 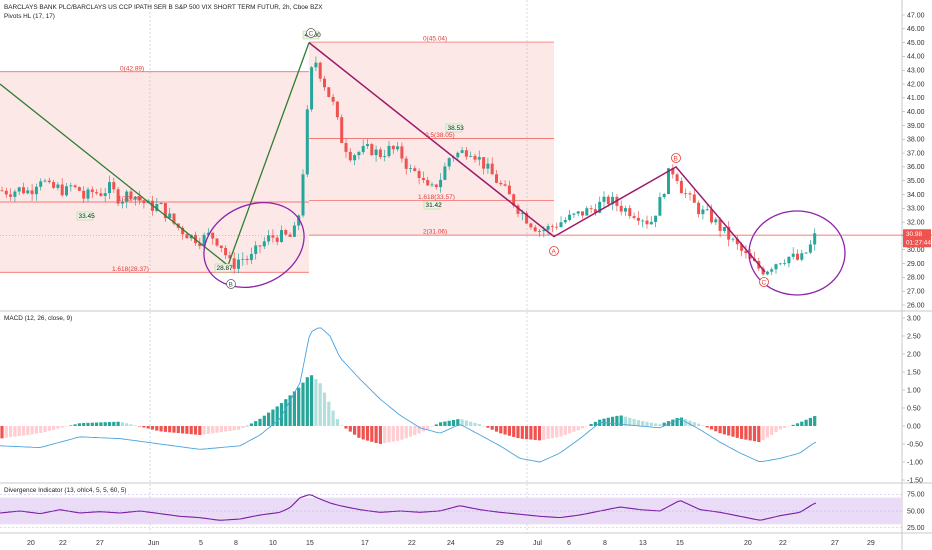 What do you see at coordinates (916, 495) in the screenshot?
I see `div-tick-label: 75.00` at bounding box center [916, 495].